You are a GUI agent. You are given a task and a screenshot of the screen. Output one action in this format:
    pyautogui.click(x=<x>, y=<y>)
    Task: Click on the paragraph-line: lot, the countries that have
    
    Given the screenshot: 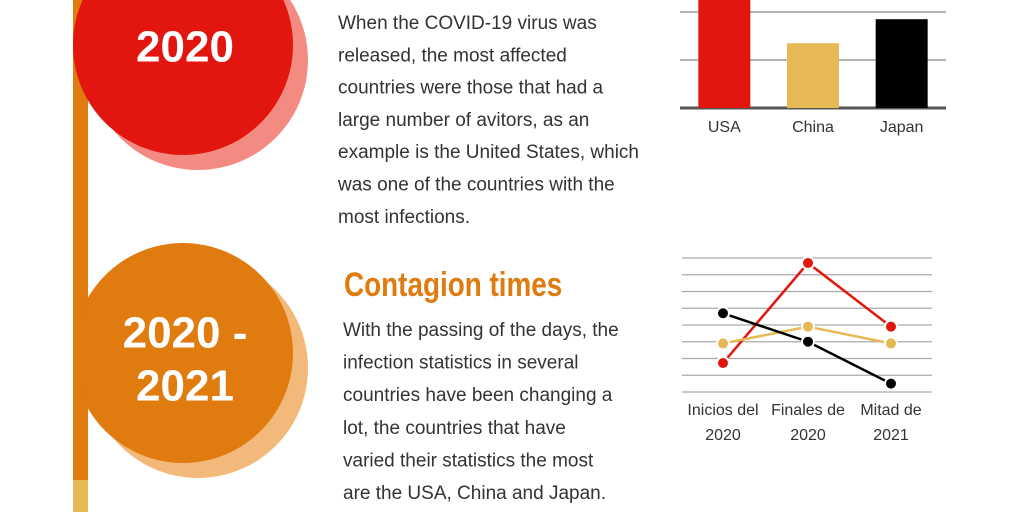 What is the action you would take?
    pyautogui.click(x=454, y=428)
    